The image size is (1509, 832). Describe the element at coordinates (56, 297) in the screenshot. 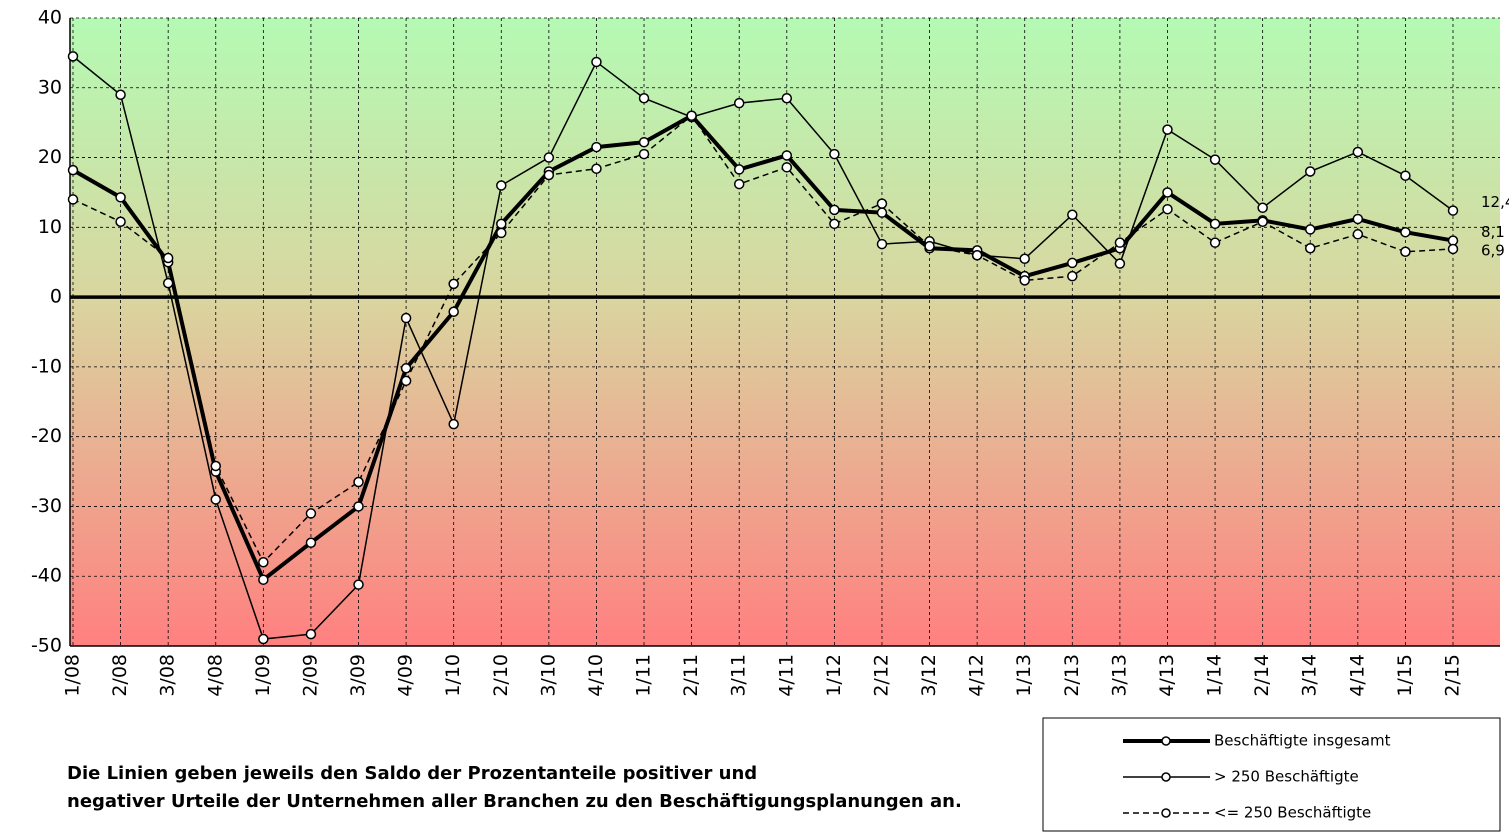

I see `y-tick-label: 0` at that location.